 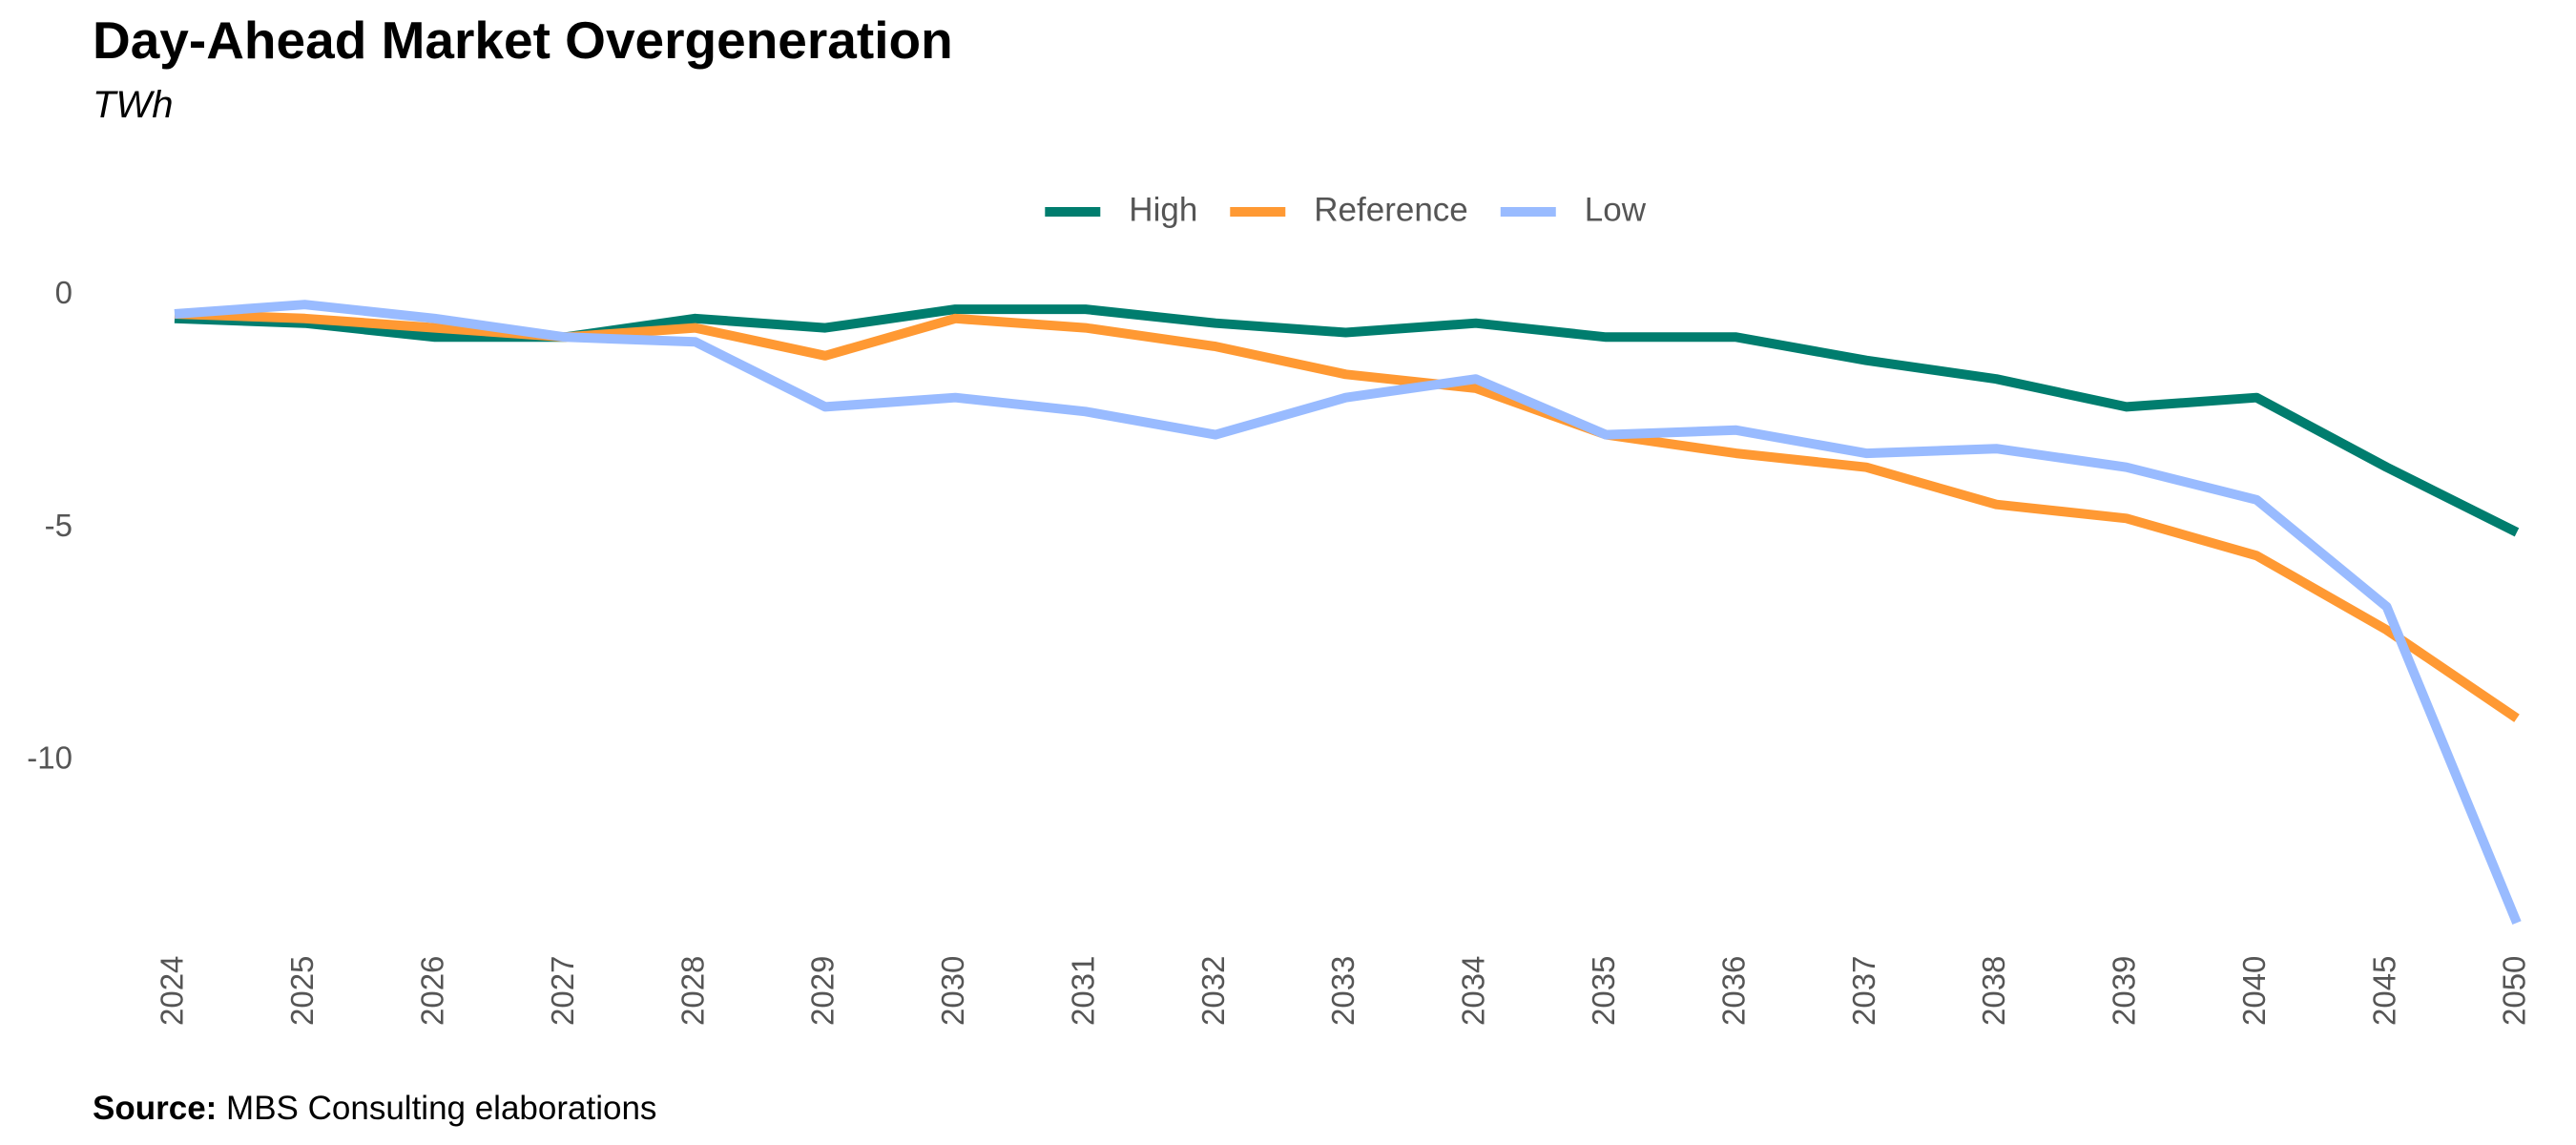 What do you see at coordinates (64, 292) in the screenshot?
I see `y-tick-label: 0` at bounding box center [64, 292].